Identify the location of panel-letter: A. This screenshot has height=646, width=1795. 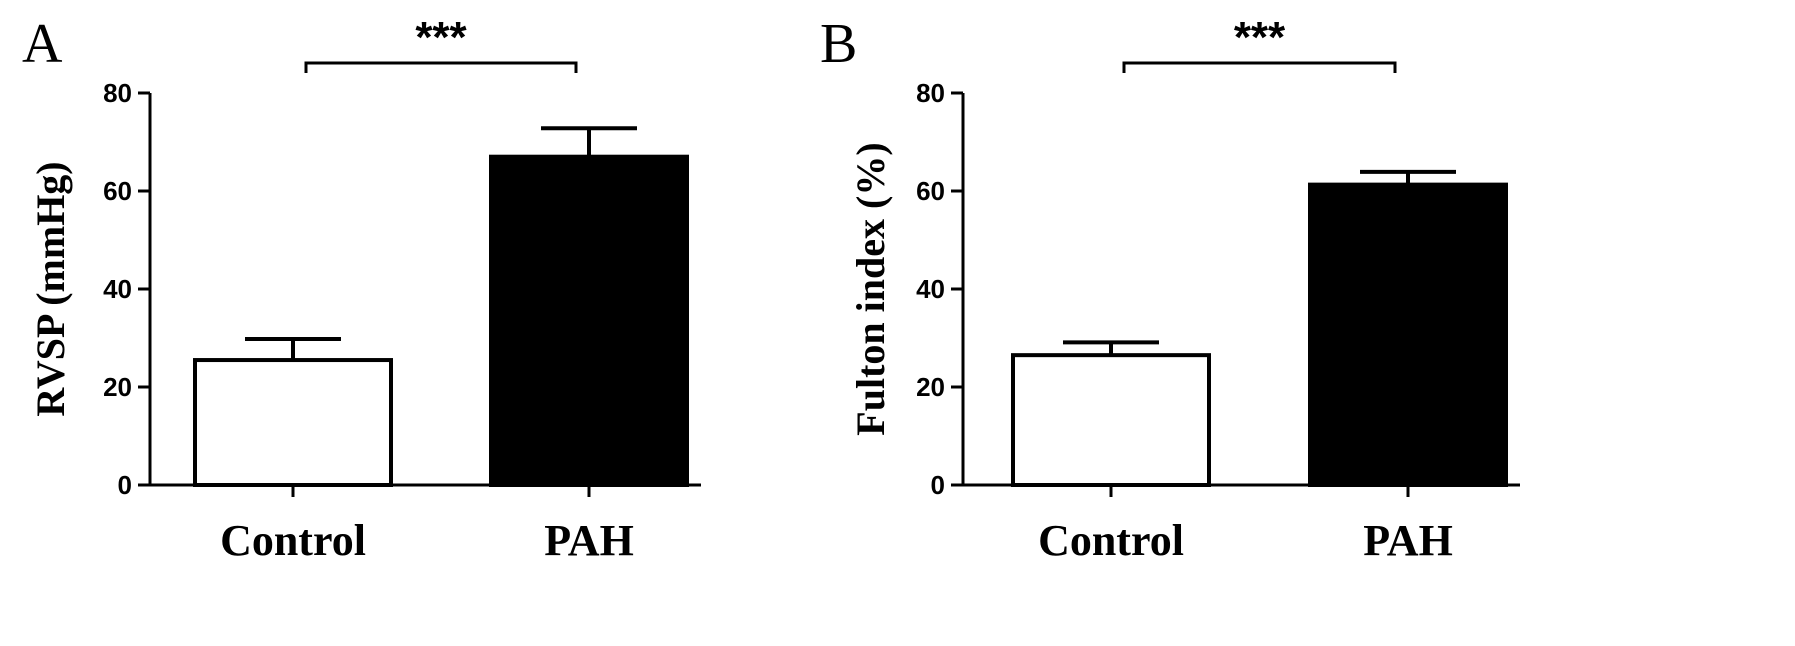
(42, 44).